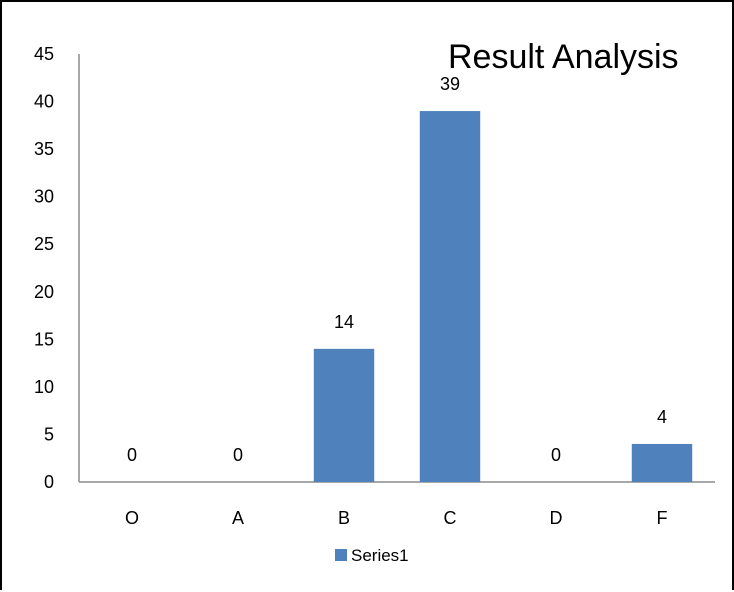  I want to click on y-tick-label: 0, so click(49, 482).